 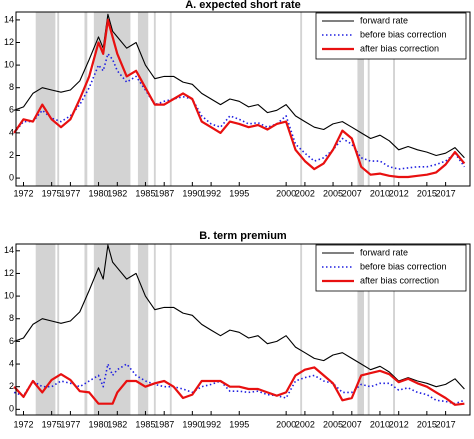 I want to click on chart-title: B. term premium, so click(x=243, y=236).